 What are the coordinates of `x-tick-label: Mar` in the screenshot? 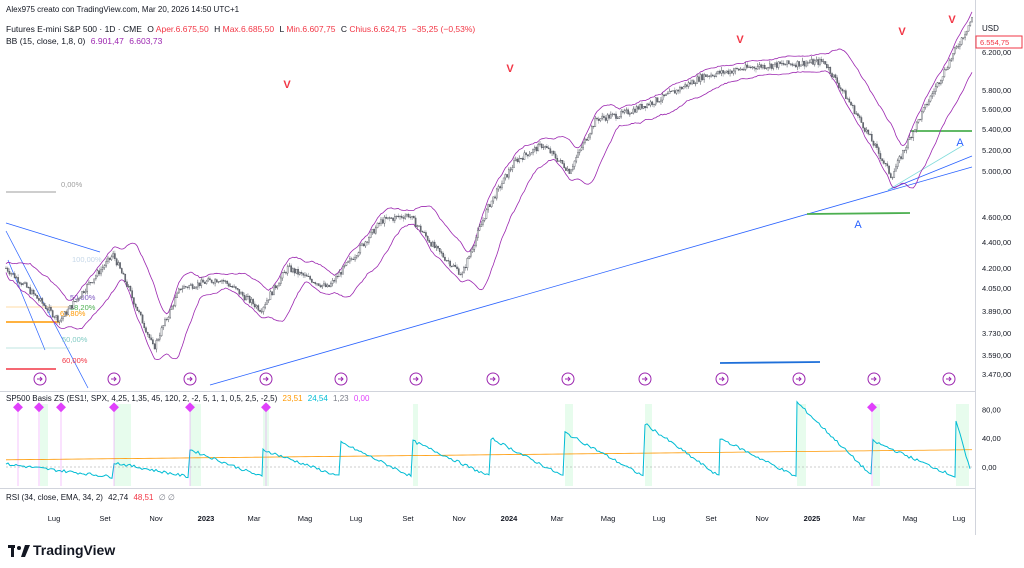 It's located at (859, 518).